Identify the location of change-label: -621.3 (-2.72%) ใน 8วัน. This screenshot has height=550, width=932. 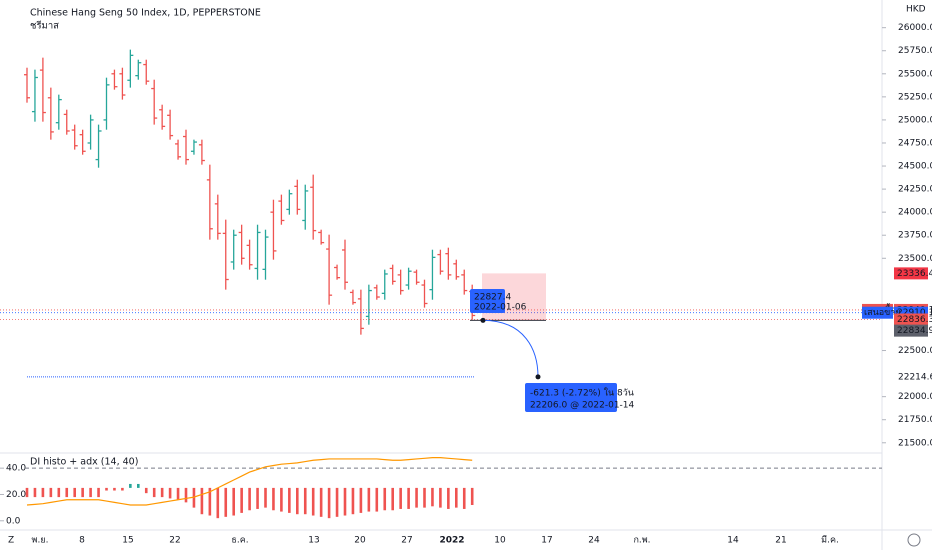
(582, 393).